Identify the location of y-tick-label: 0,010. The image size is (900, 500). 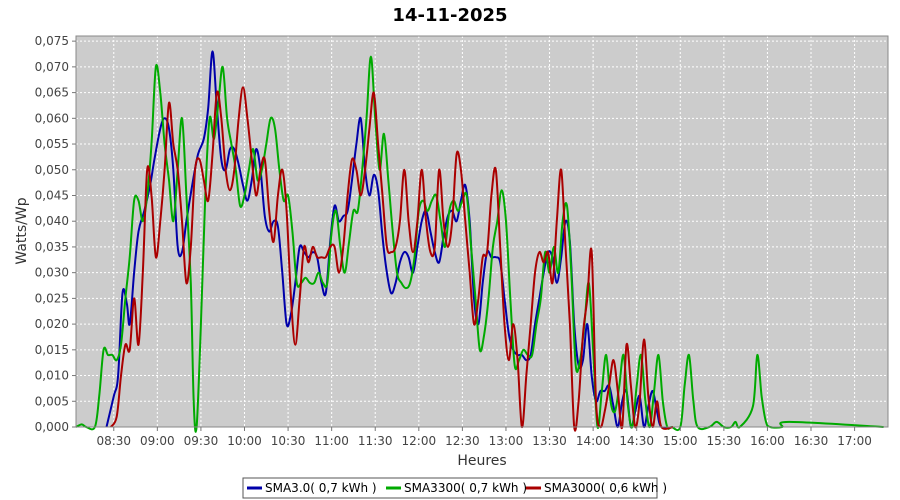
(52, 376).